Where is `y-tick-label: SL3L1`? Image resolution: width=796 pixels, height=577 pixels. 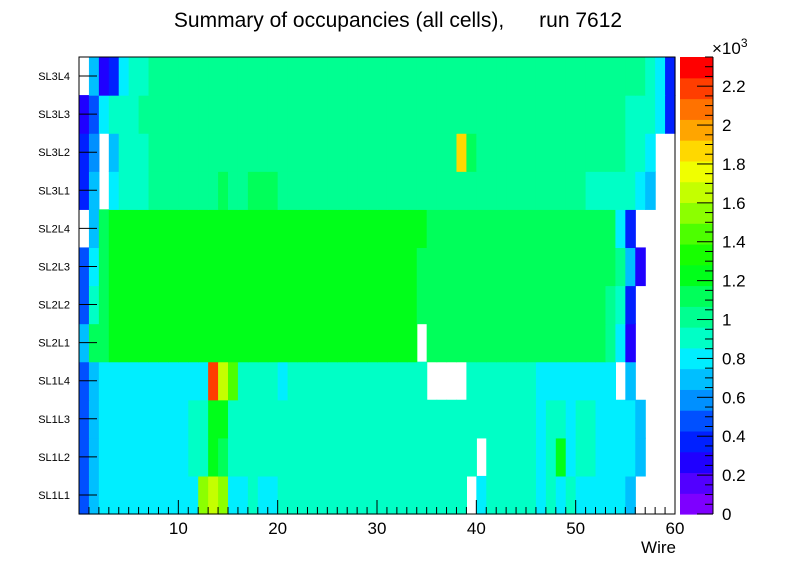 y-tick-label: SL3L1 is located at coordinates (54, 191).